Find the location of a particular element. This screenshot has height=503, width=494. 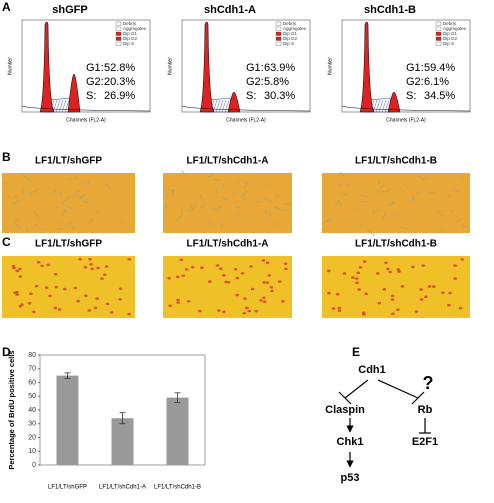

axis-label: Channels (FL2-A) is located at coordinates (246, 120).